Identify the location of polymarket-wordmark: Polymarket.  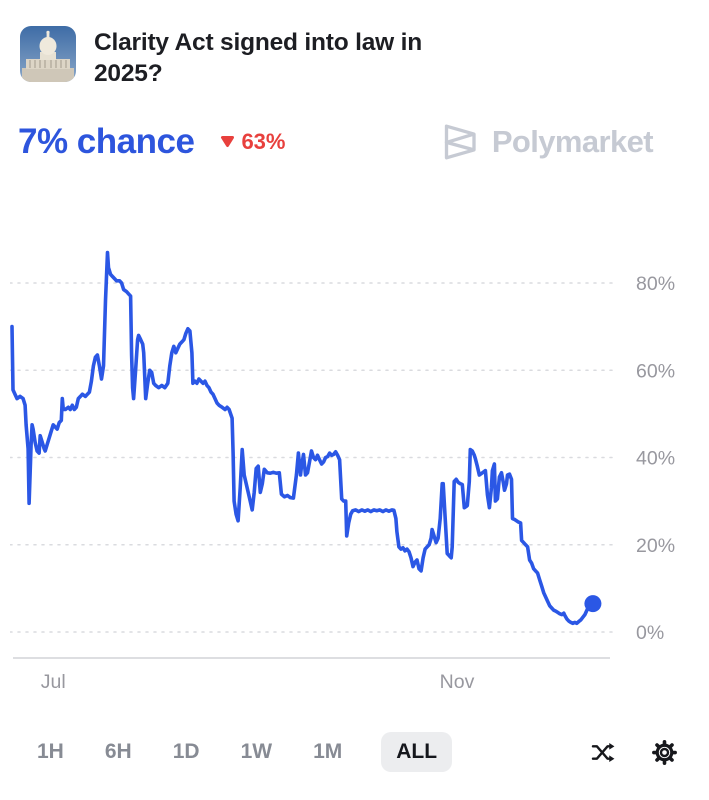
(572, 141).